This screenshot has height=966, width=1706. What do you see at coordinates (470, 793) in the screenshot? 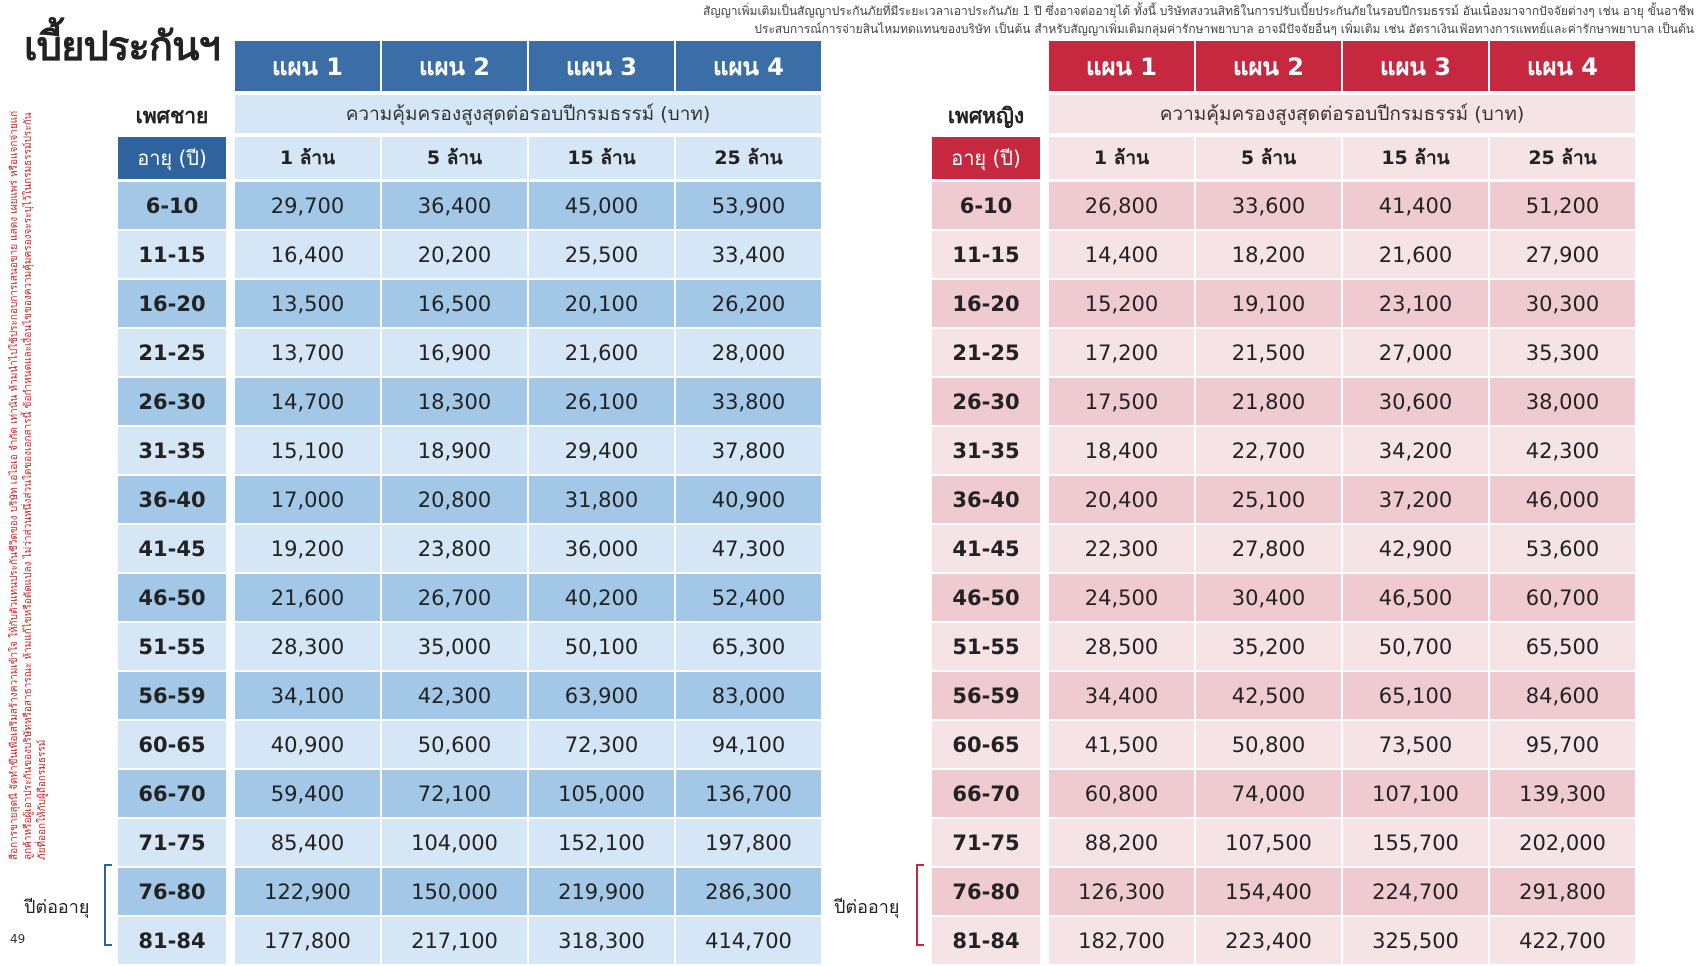
I see `table-row: 66-70 59,400 72,100 105,000 136,700` at bounding box center [470, 793].